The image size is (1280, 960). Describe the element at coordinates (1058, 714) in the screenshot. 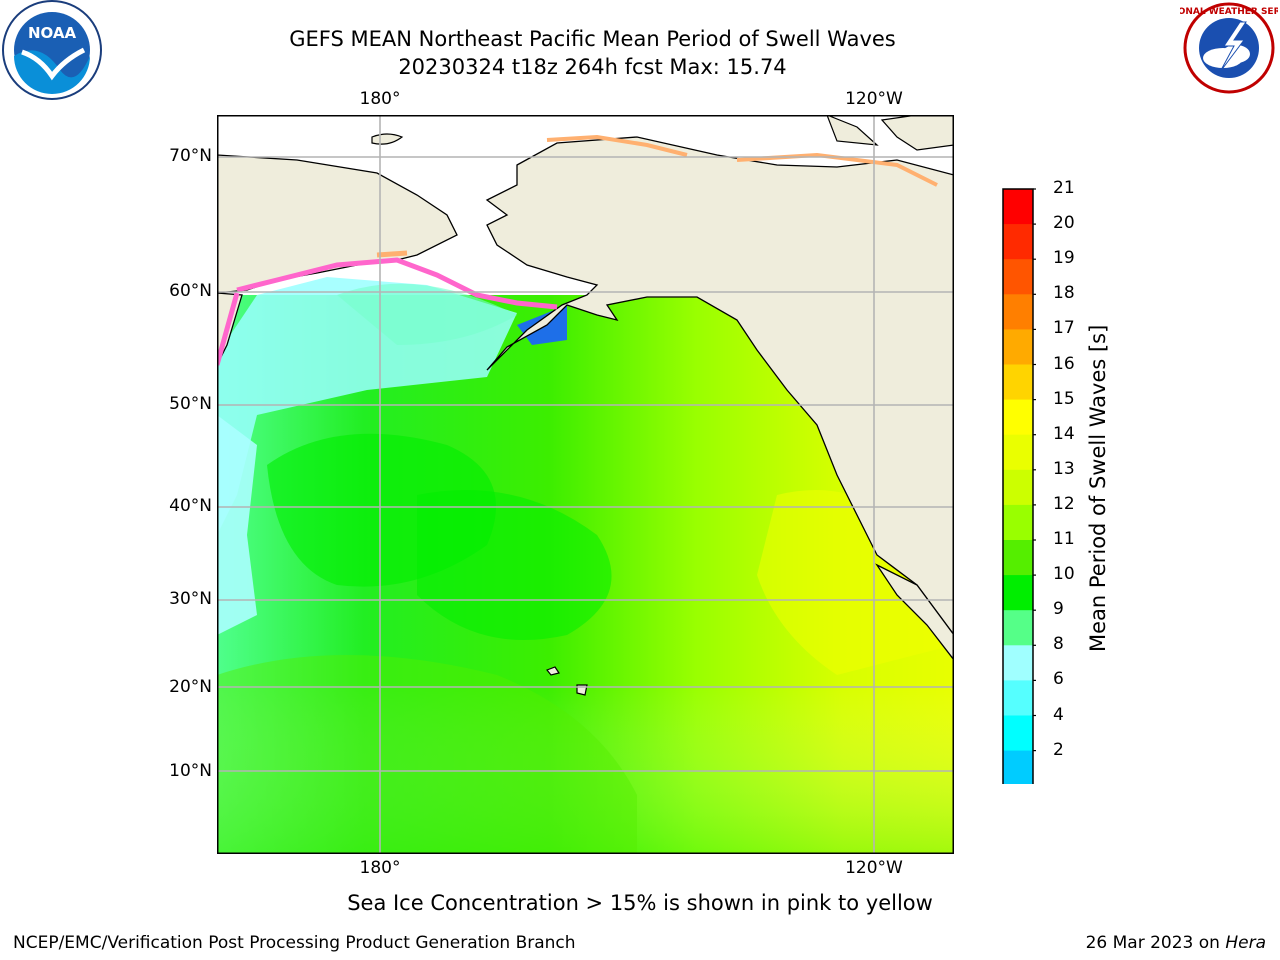

I see `colorbar-tick-label: 4` at that location.